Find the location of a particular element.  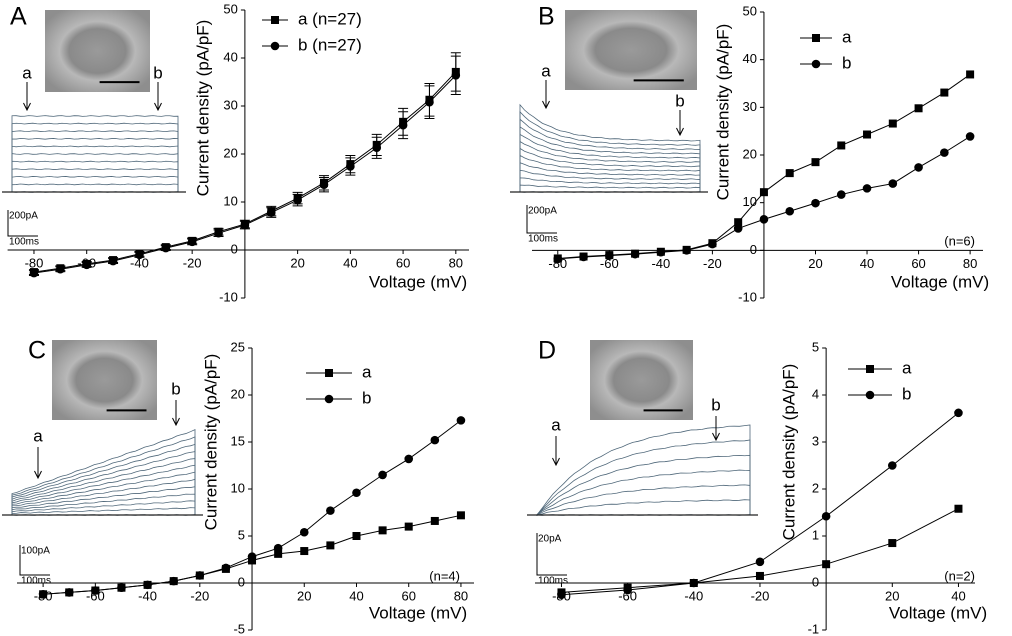

panel-letter: D is located at coordinates (547, 351).